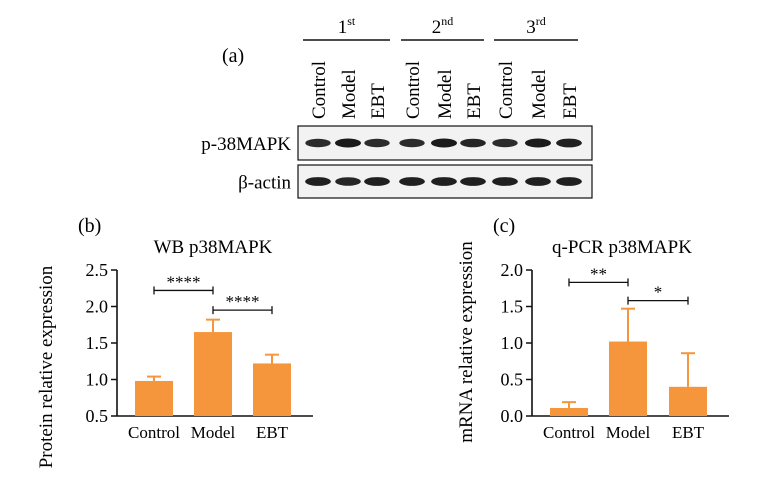  What do you see at coordinates (347, 26) in the screenshot?
I see `group-header-1: 1st` at bounding box center [347, 26].